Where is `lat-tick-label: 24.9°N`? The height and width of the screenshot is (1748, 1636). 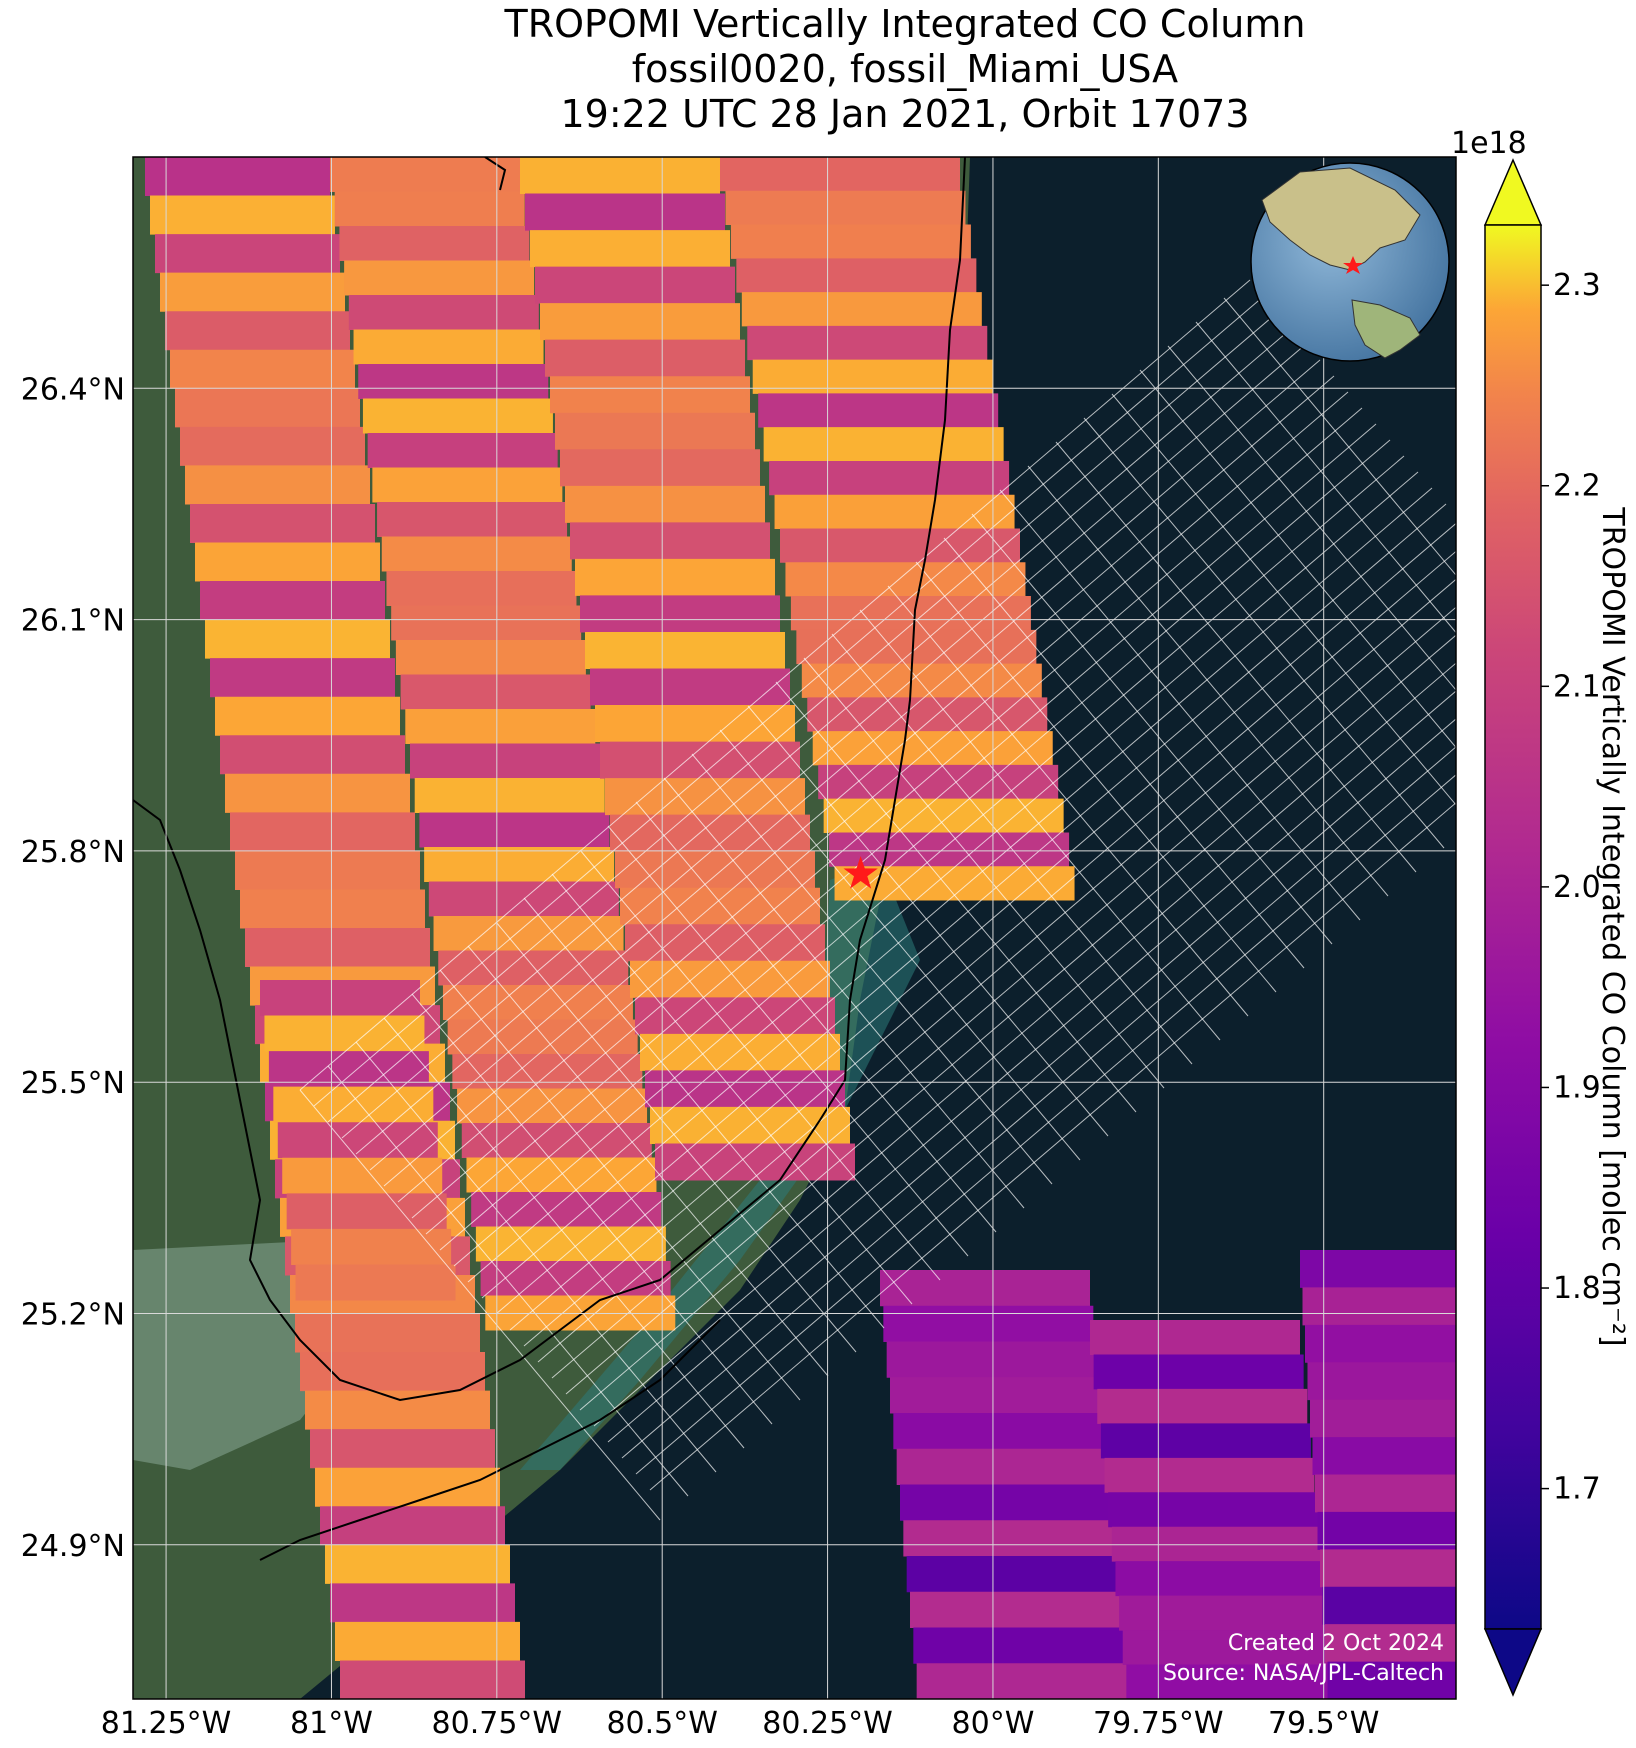 lat-tick-label: 24.9°N is located at coordinates (73, 1546).